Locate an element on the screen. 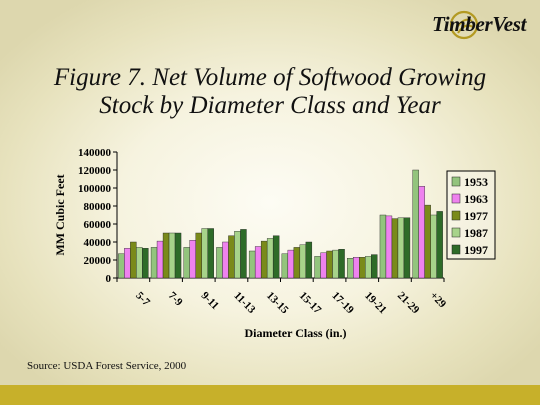 Image resolution: width=540 pixels, height=405 pixels. legend-swatch-1987 is located at coordinates (456, 232).